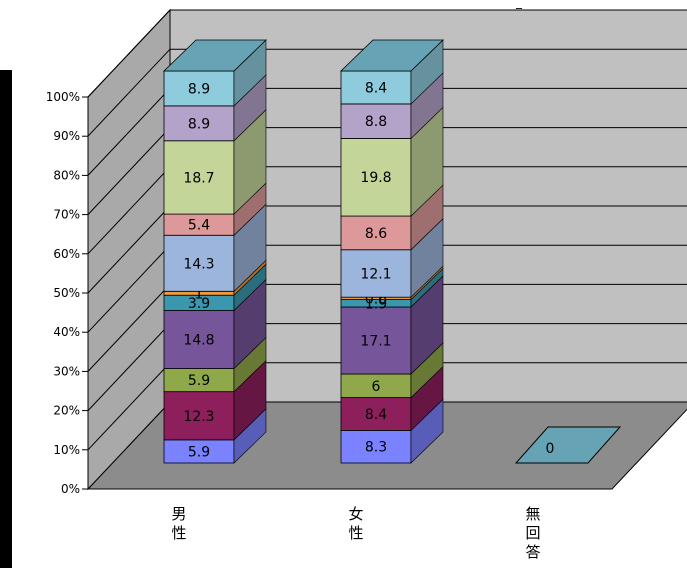 Image resolution: width=687 pixels, height=568 pixels. I want to click on data-label: 12.3, so click(198, 417).